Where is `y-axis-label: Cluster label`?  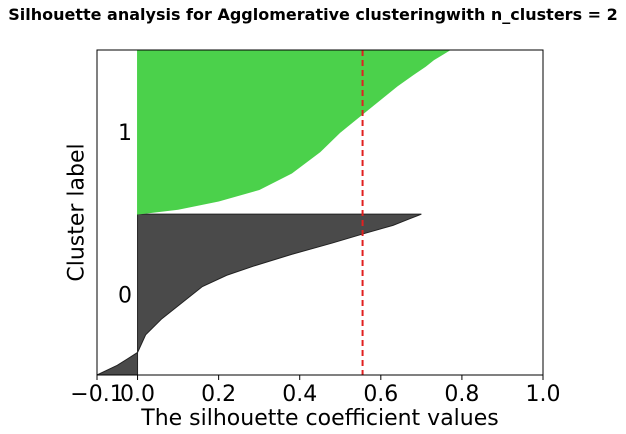
y-axis-label: Cluster label is located at coordinates (77, 212).